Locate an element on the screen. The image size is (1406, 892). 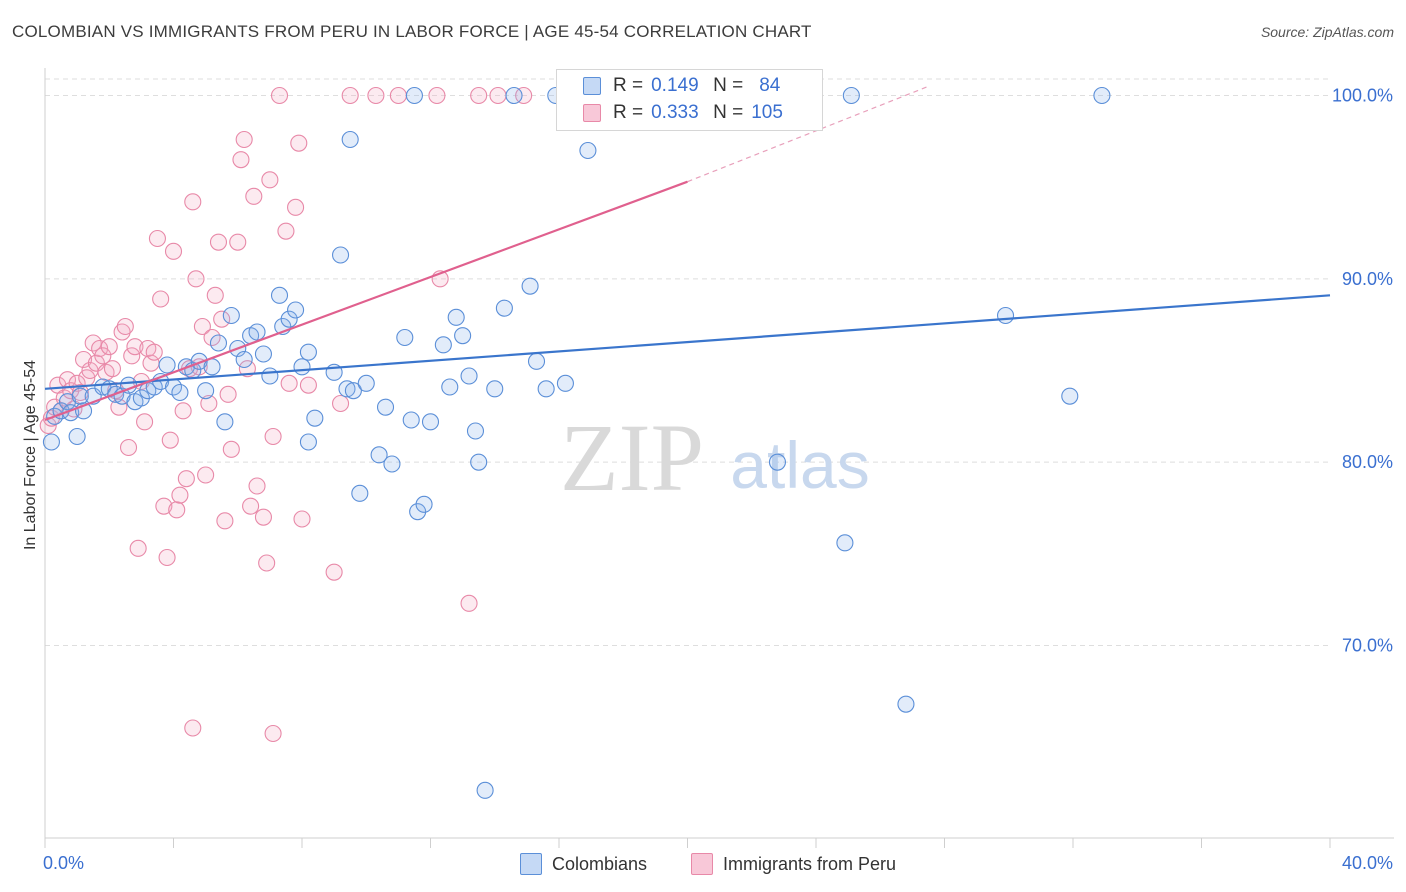
legend-swatch-peru is located at coordinates (592, 113).